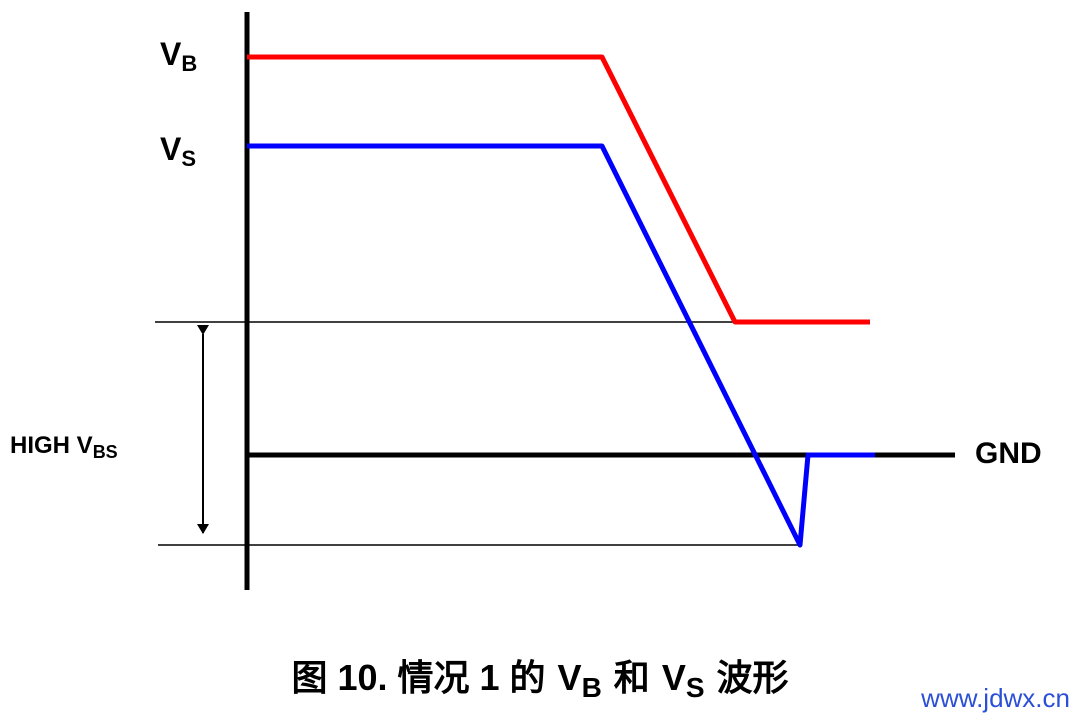  I want to click on watermark: www.jdwx.cn, so click(995, 698).